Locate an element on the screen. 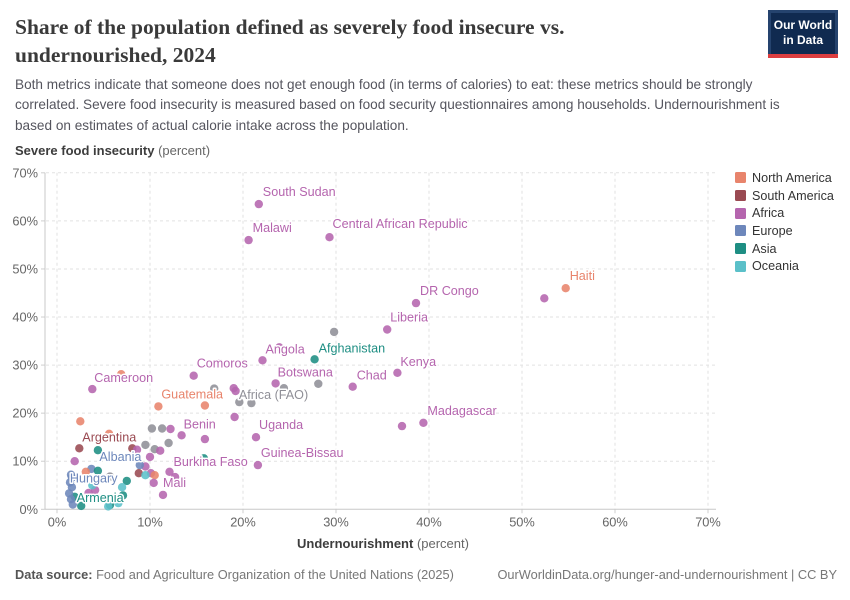  point-label: Haiti is located at coordinates (582, 276).